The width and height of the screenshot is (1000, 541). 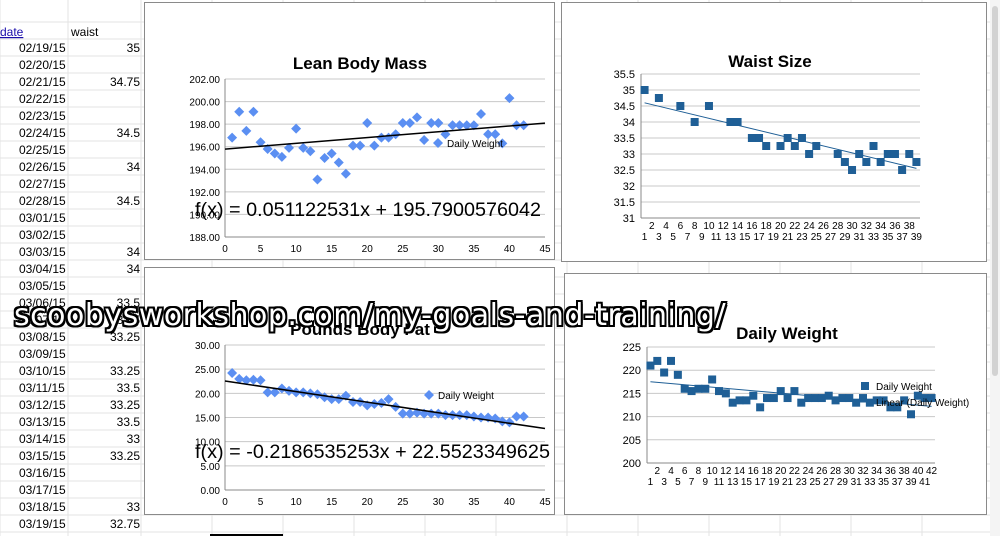 What do you see at coordinates (632, 418) in the screenshot?
I see `y-tick-label: 210` at bounding box center [632, 418].